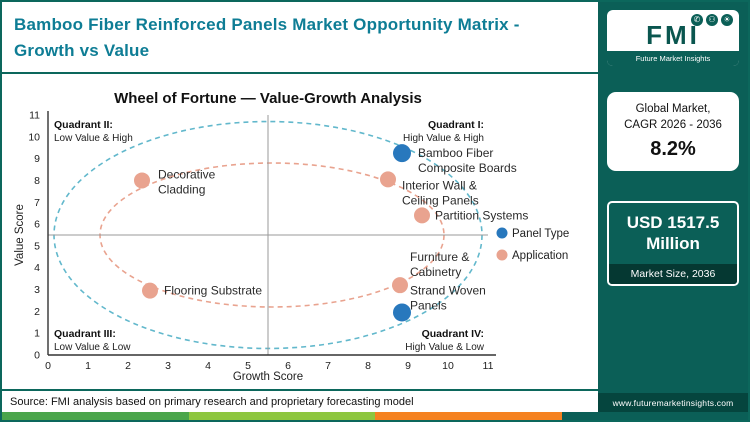 This screenshot has height=422, width=750. What do you see at coordinates (468, 416) in the screenshot?
I see `footer-stripe-orange` at bounding box center [468, 416].